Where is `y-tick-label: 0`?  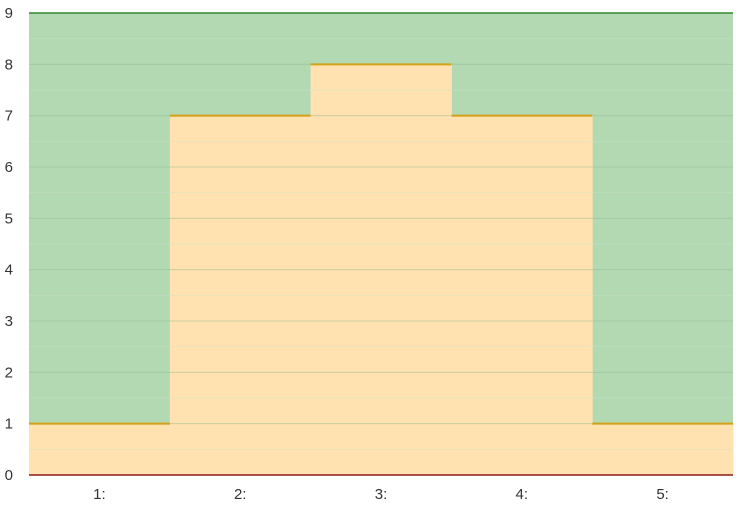 y-tick-label: 0 is located at coordinates (9, 475).